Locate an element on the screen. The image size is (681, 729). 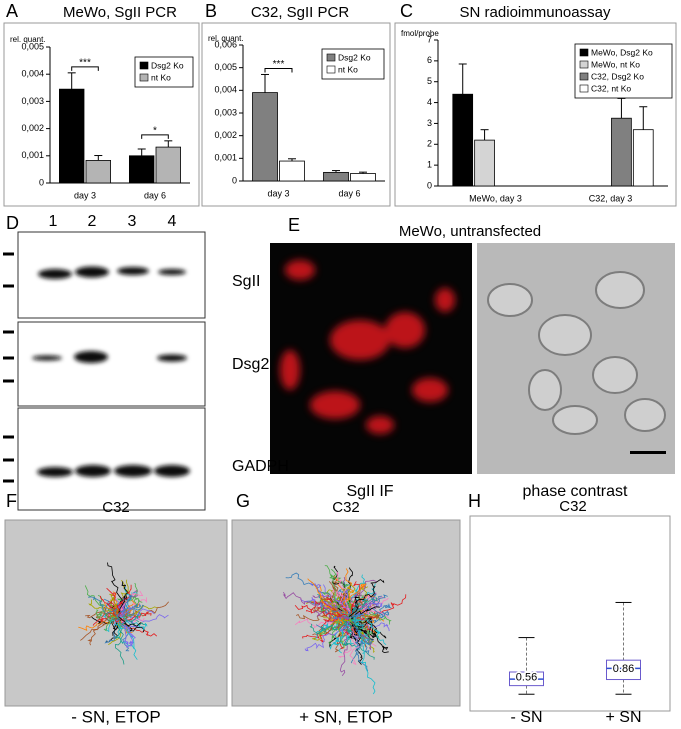
if-image is located at coordinates (371, 358).